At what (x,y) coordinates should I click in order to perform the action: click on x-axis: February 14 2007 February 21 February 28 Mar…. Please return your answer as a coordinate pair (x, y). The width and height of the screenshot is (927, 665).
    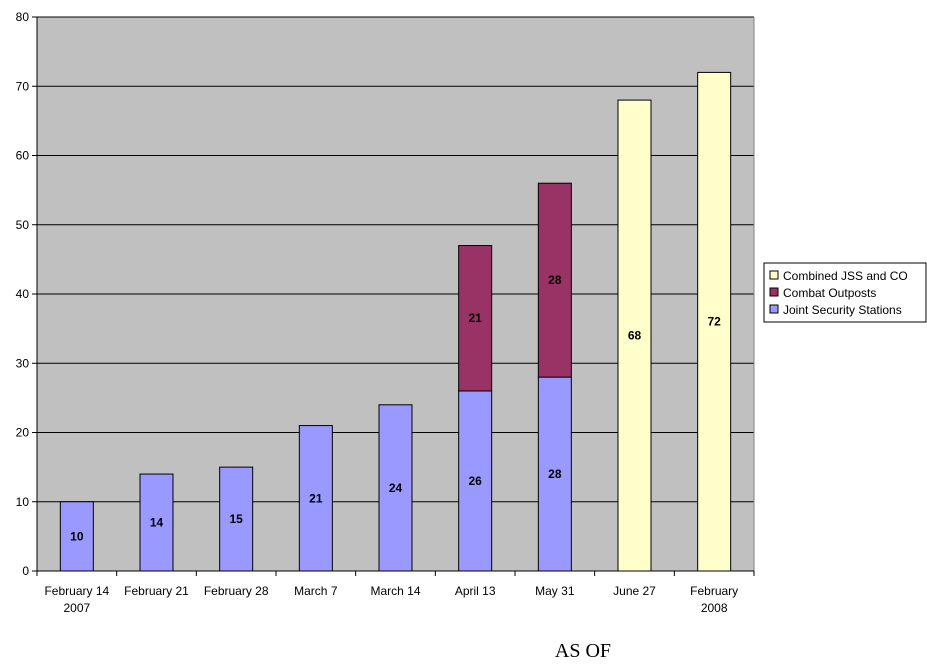
    Looking at the image, I should click on (395, 592).